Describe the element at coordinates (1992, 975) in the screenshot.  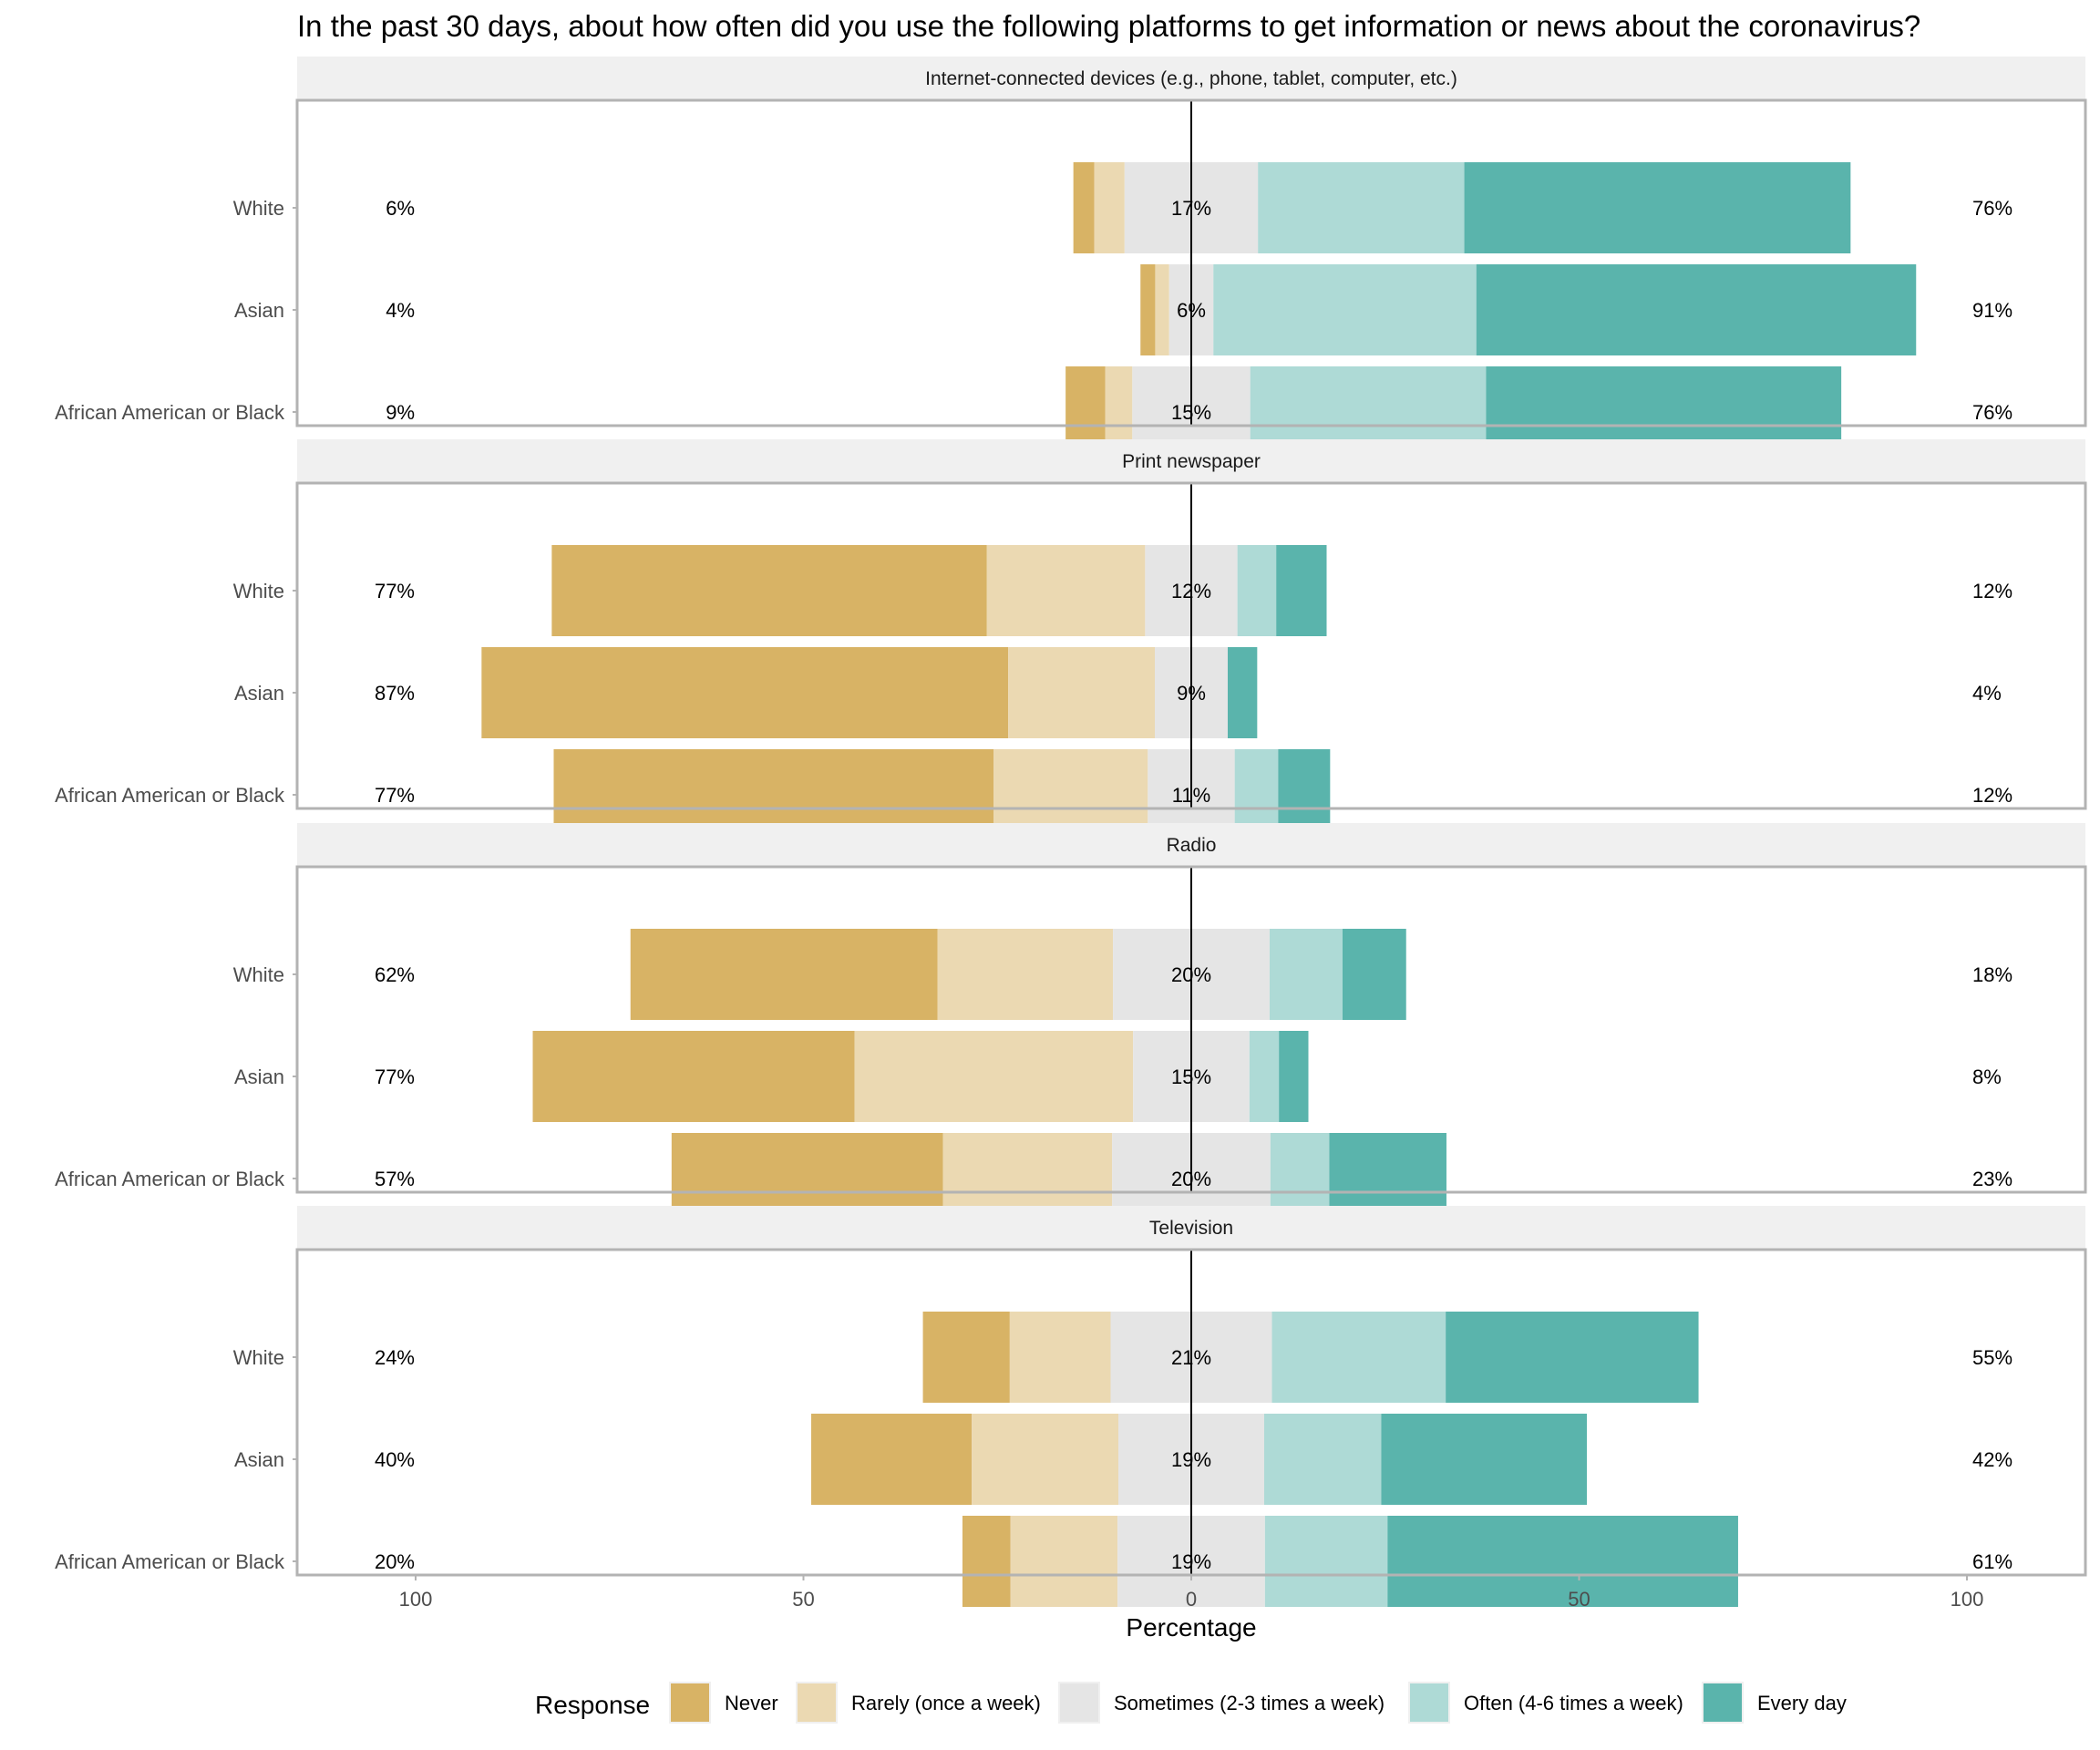
I see `high-percent-label: 18%` at that location.